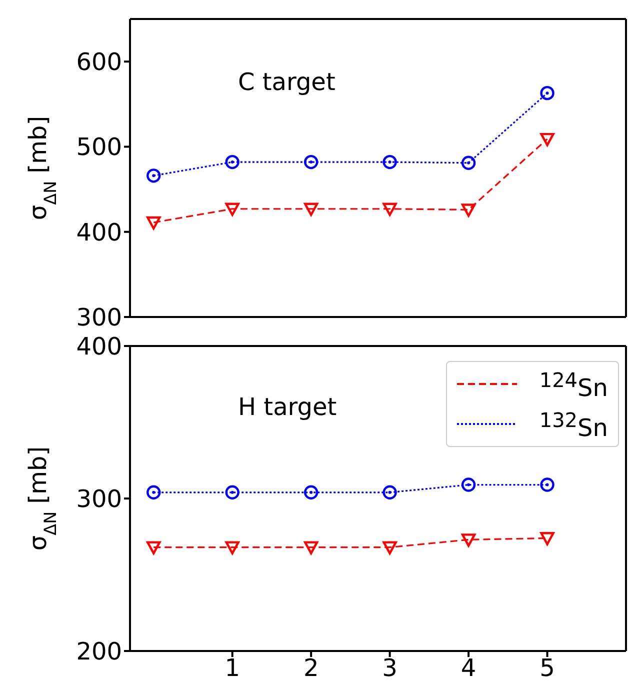  I want to click on x-tick-label: 3, so click(390, 667).